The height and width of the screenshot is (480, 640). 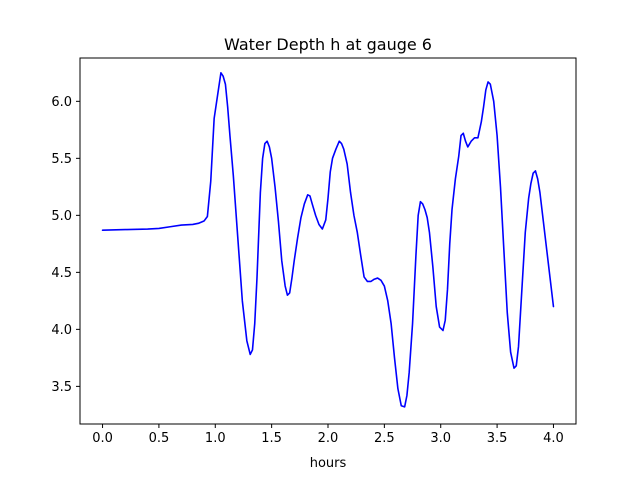 I want to click on y-tick-label: 4.5, so click(x=61, y=273).